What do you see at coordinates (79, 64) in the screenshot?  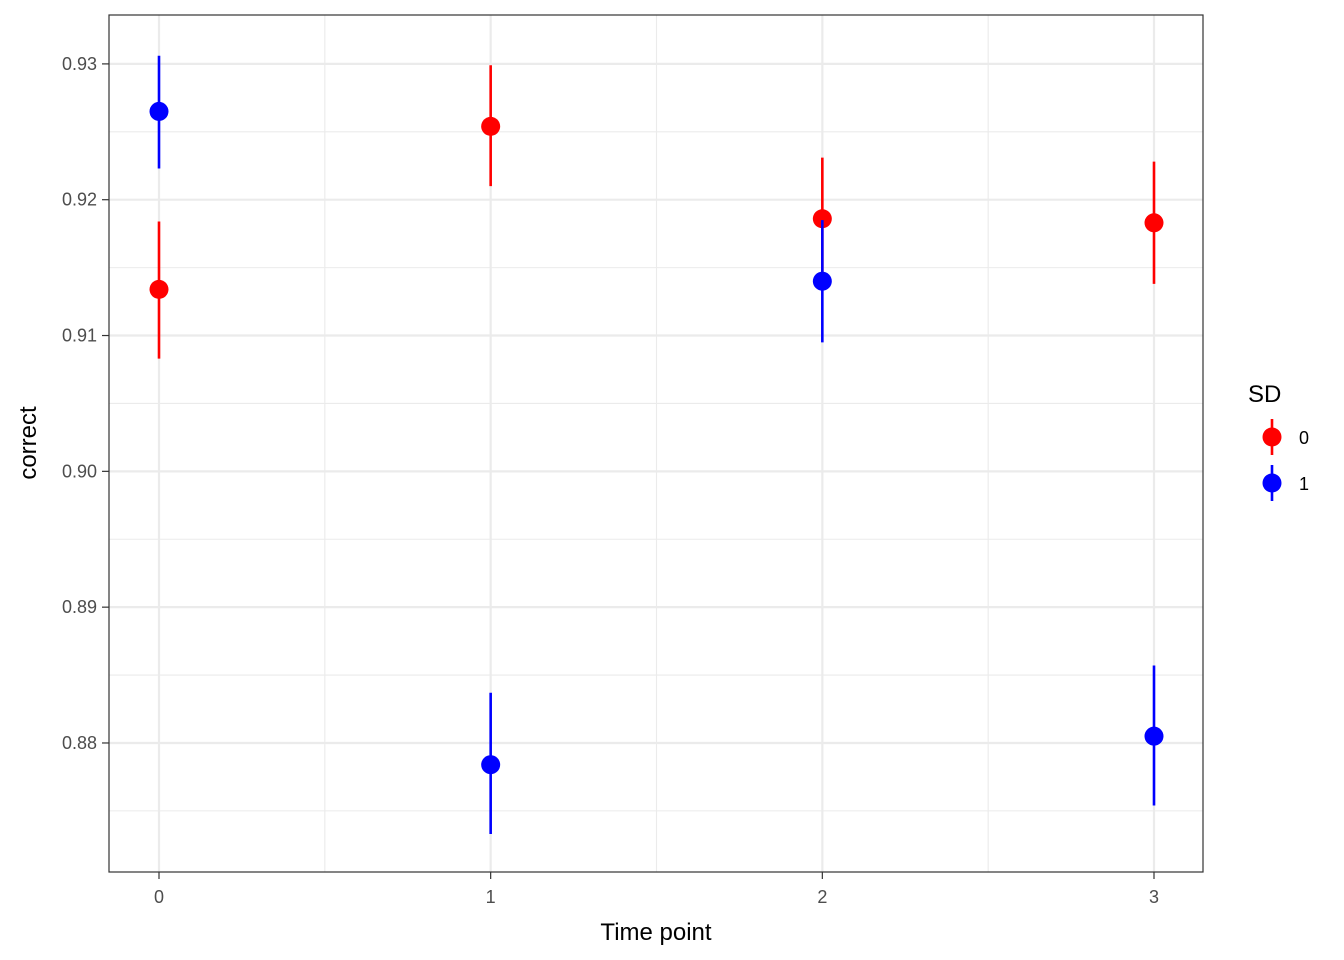 I see `y-tick-label: 0.93` at bounding box center [79, 64].